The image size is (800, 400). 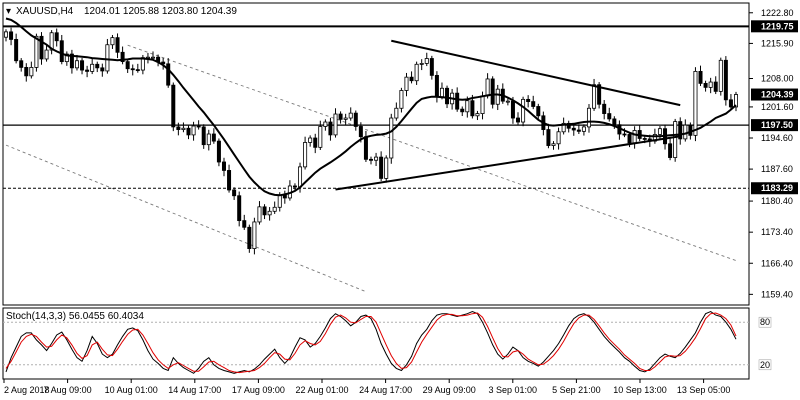 What do you see at coordinates (777, 26) in the screenshot?
I see `level-tag-label: 1219.75` at bounding box center [777, 26].